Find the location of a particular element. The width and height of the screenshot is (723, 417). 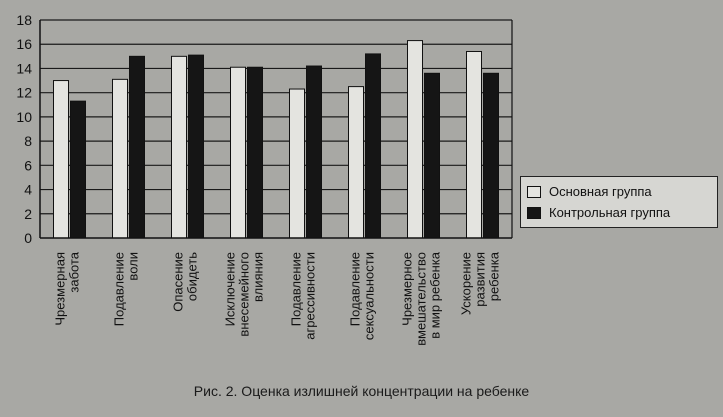

legend-label-control: Контрольная группа is located at coordinates (610, 212).